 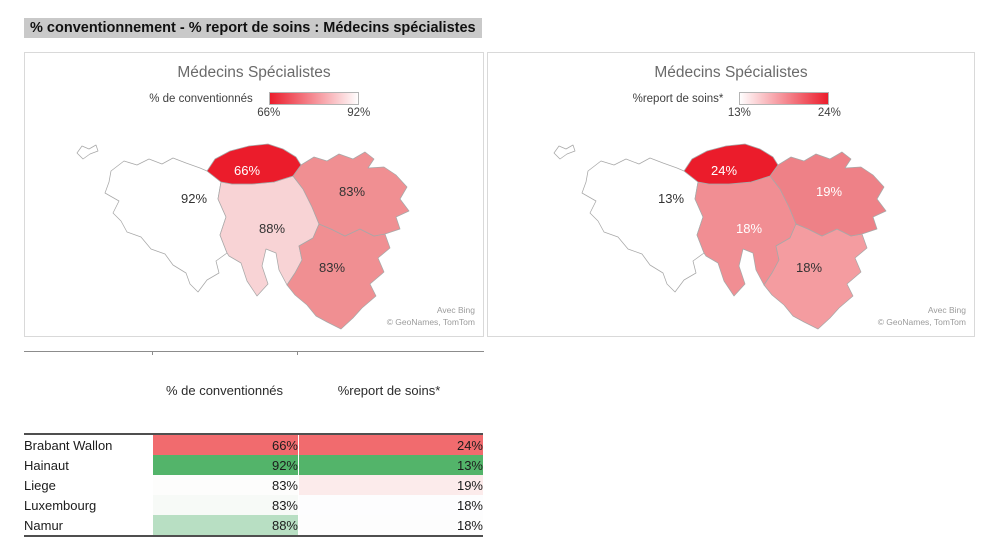 I want to click on legend-report-soins: %report de soins* 13% 24%, so click(x=731, y=107).